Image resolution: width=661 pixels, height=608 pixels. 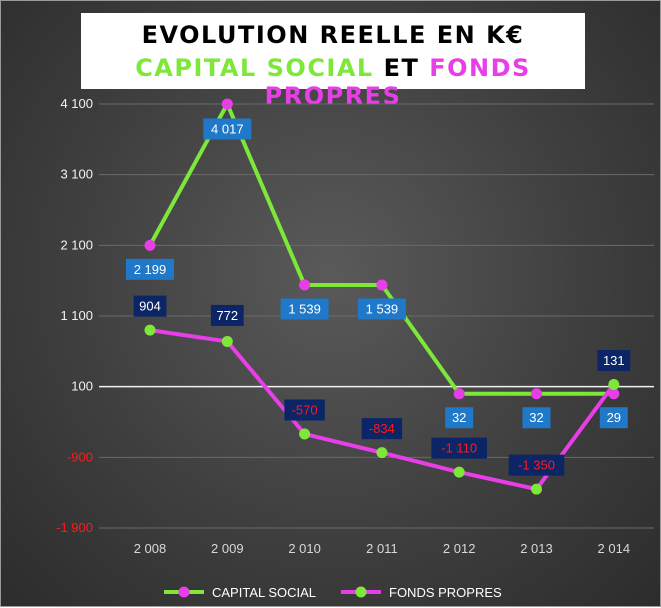 What do you see at coordinates (401, 68) in the screenshot?
I see `title-et: ET` at bounding box center [401, 68].